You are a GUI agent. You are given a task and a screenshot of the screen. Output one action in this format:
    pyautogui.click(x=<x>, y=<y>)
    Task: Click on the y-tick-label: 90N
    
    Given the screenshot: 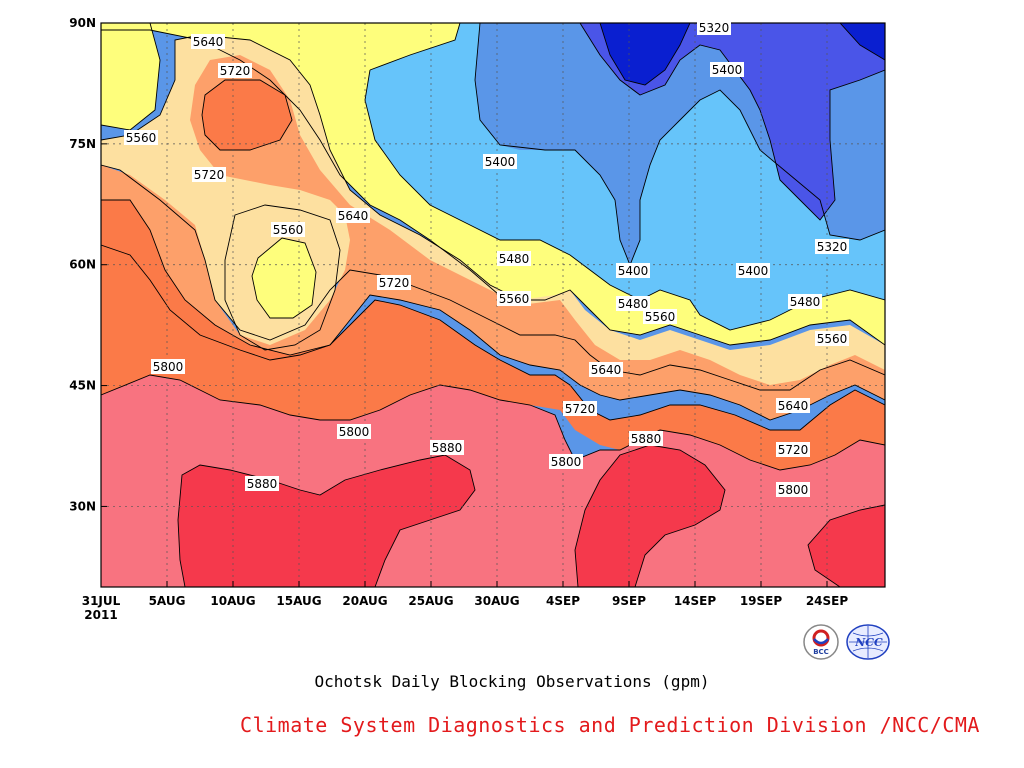 What is the action you would take?
    pyautogui.click(x=82, y=23)
    